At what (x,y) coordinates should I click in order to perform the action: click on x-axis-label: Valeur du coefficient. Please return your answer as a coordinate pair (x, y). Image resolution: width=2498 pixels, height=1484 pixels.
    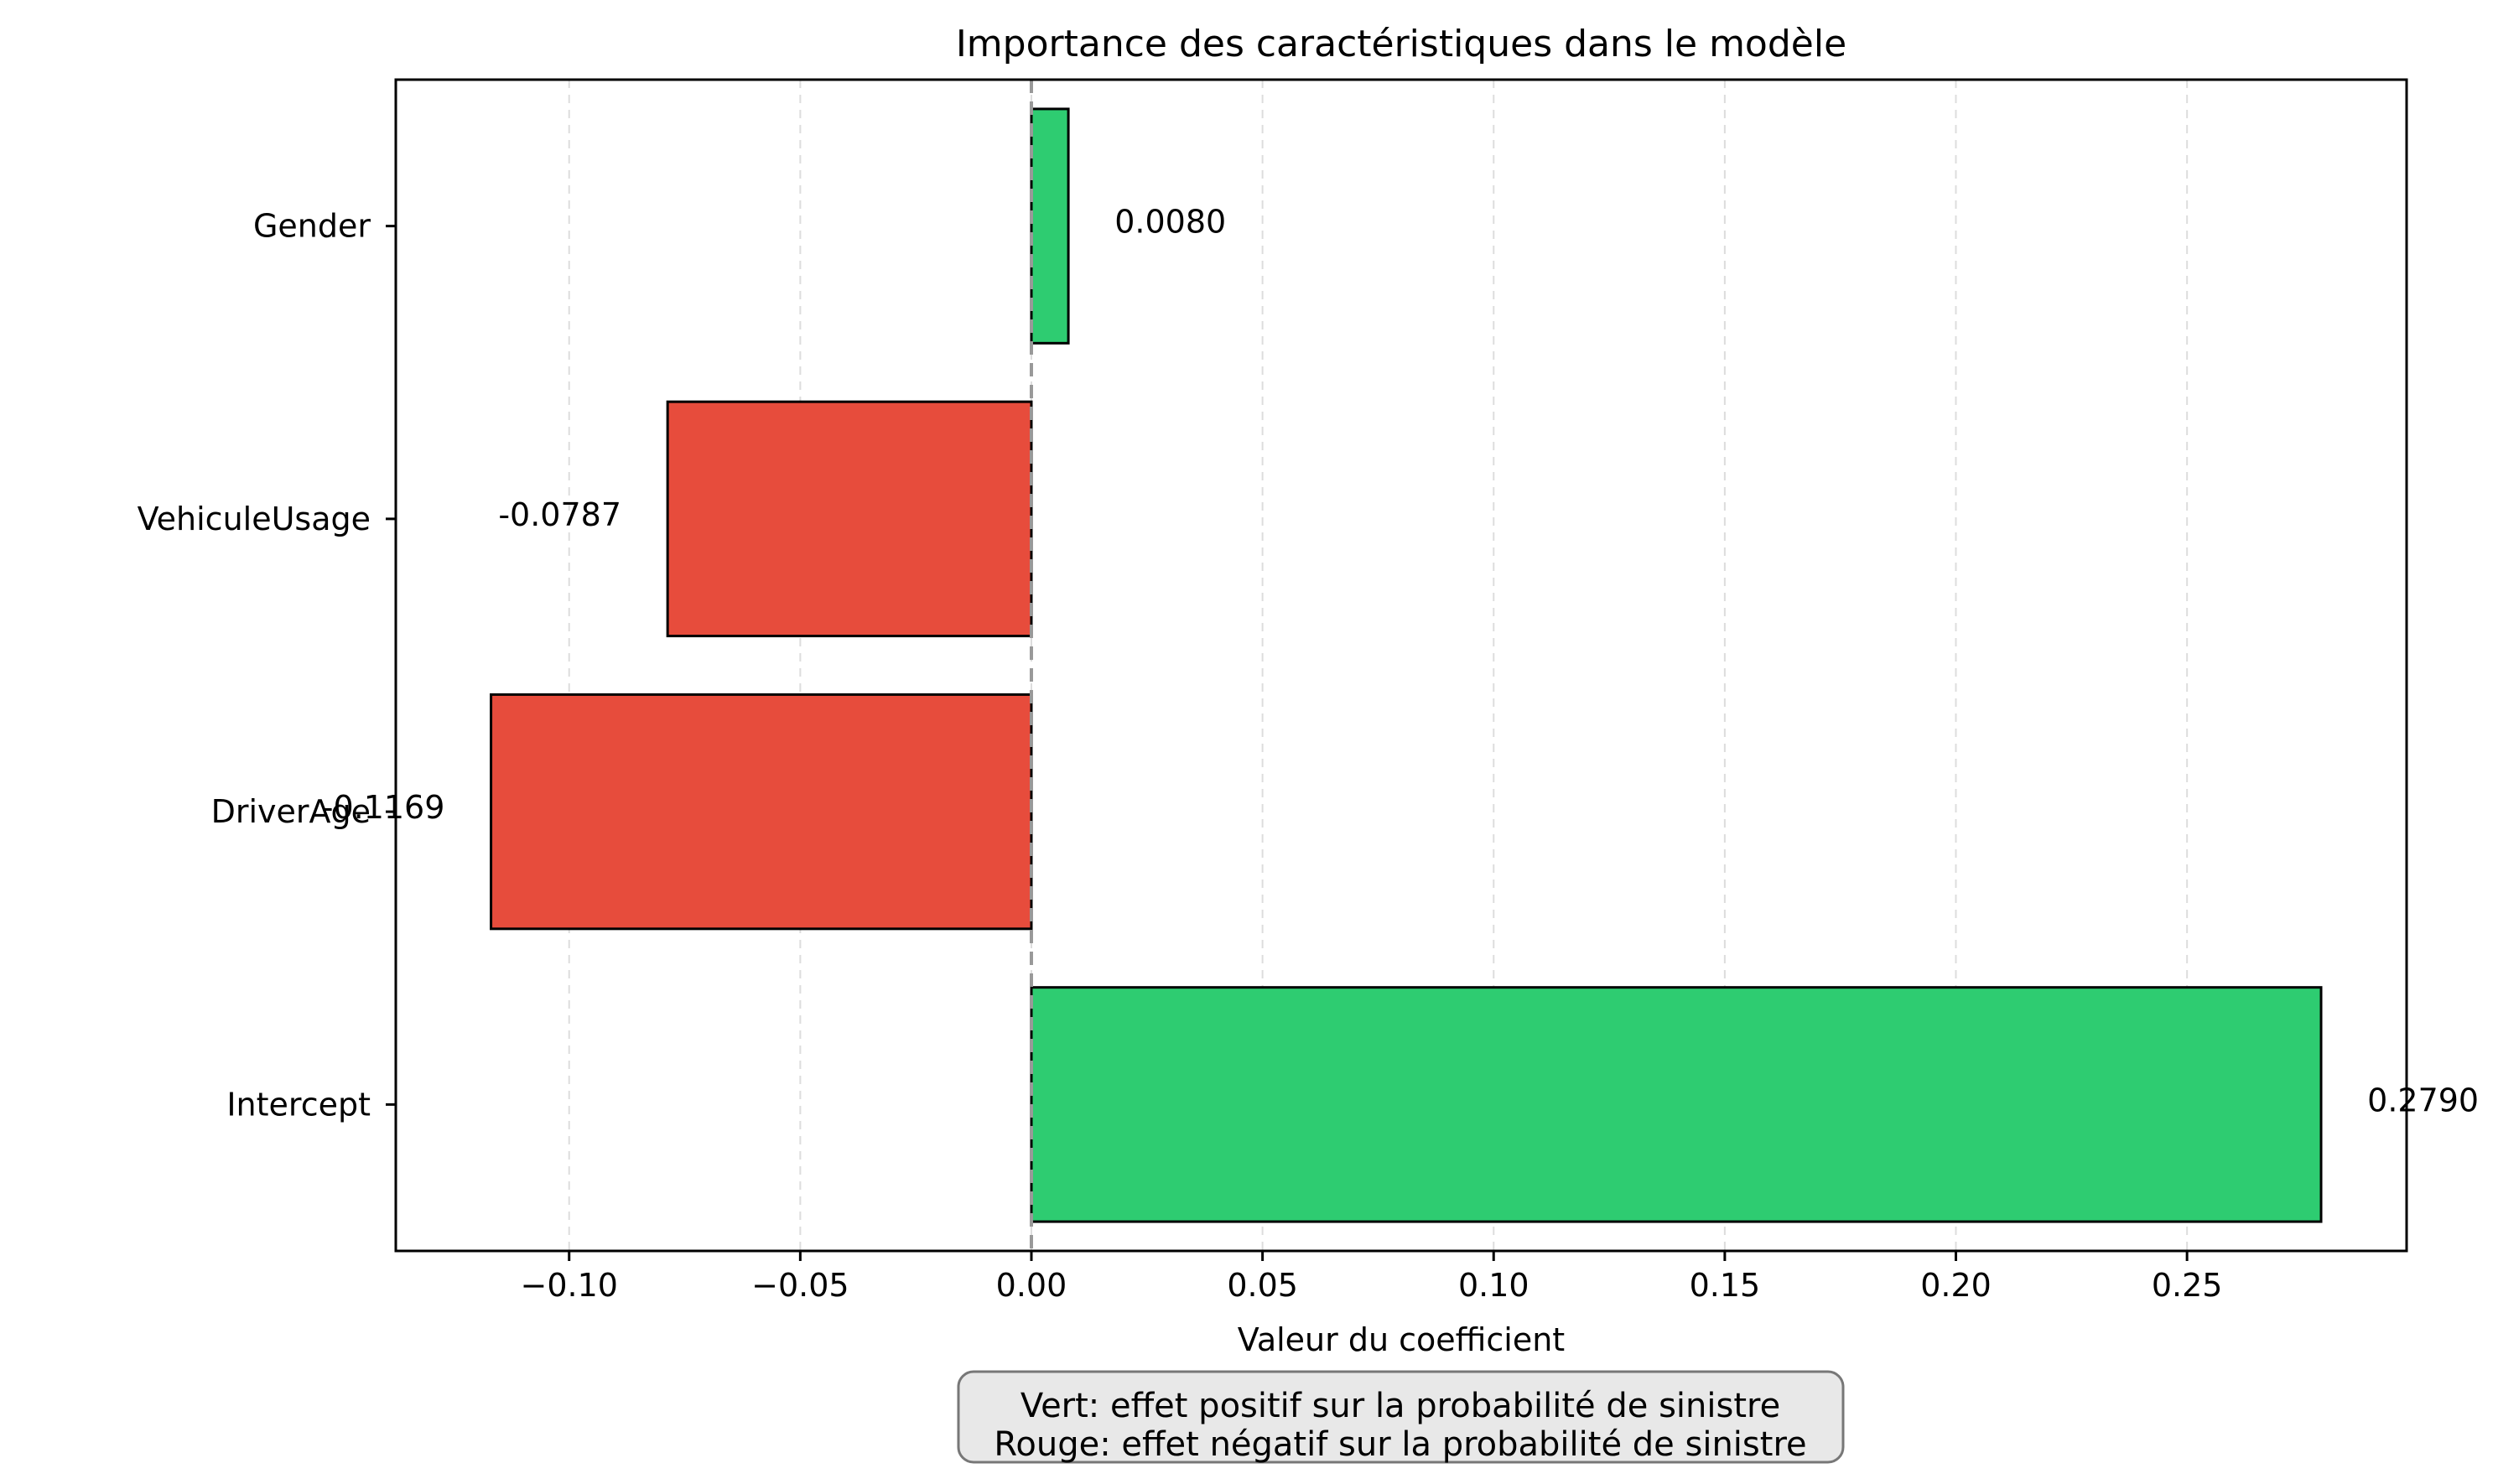
    Looking at the image, I should click on (1401, 1339).